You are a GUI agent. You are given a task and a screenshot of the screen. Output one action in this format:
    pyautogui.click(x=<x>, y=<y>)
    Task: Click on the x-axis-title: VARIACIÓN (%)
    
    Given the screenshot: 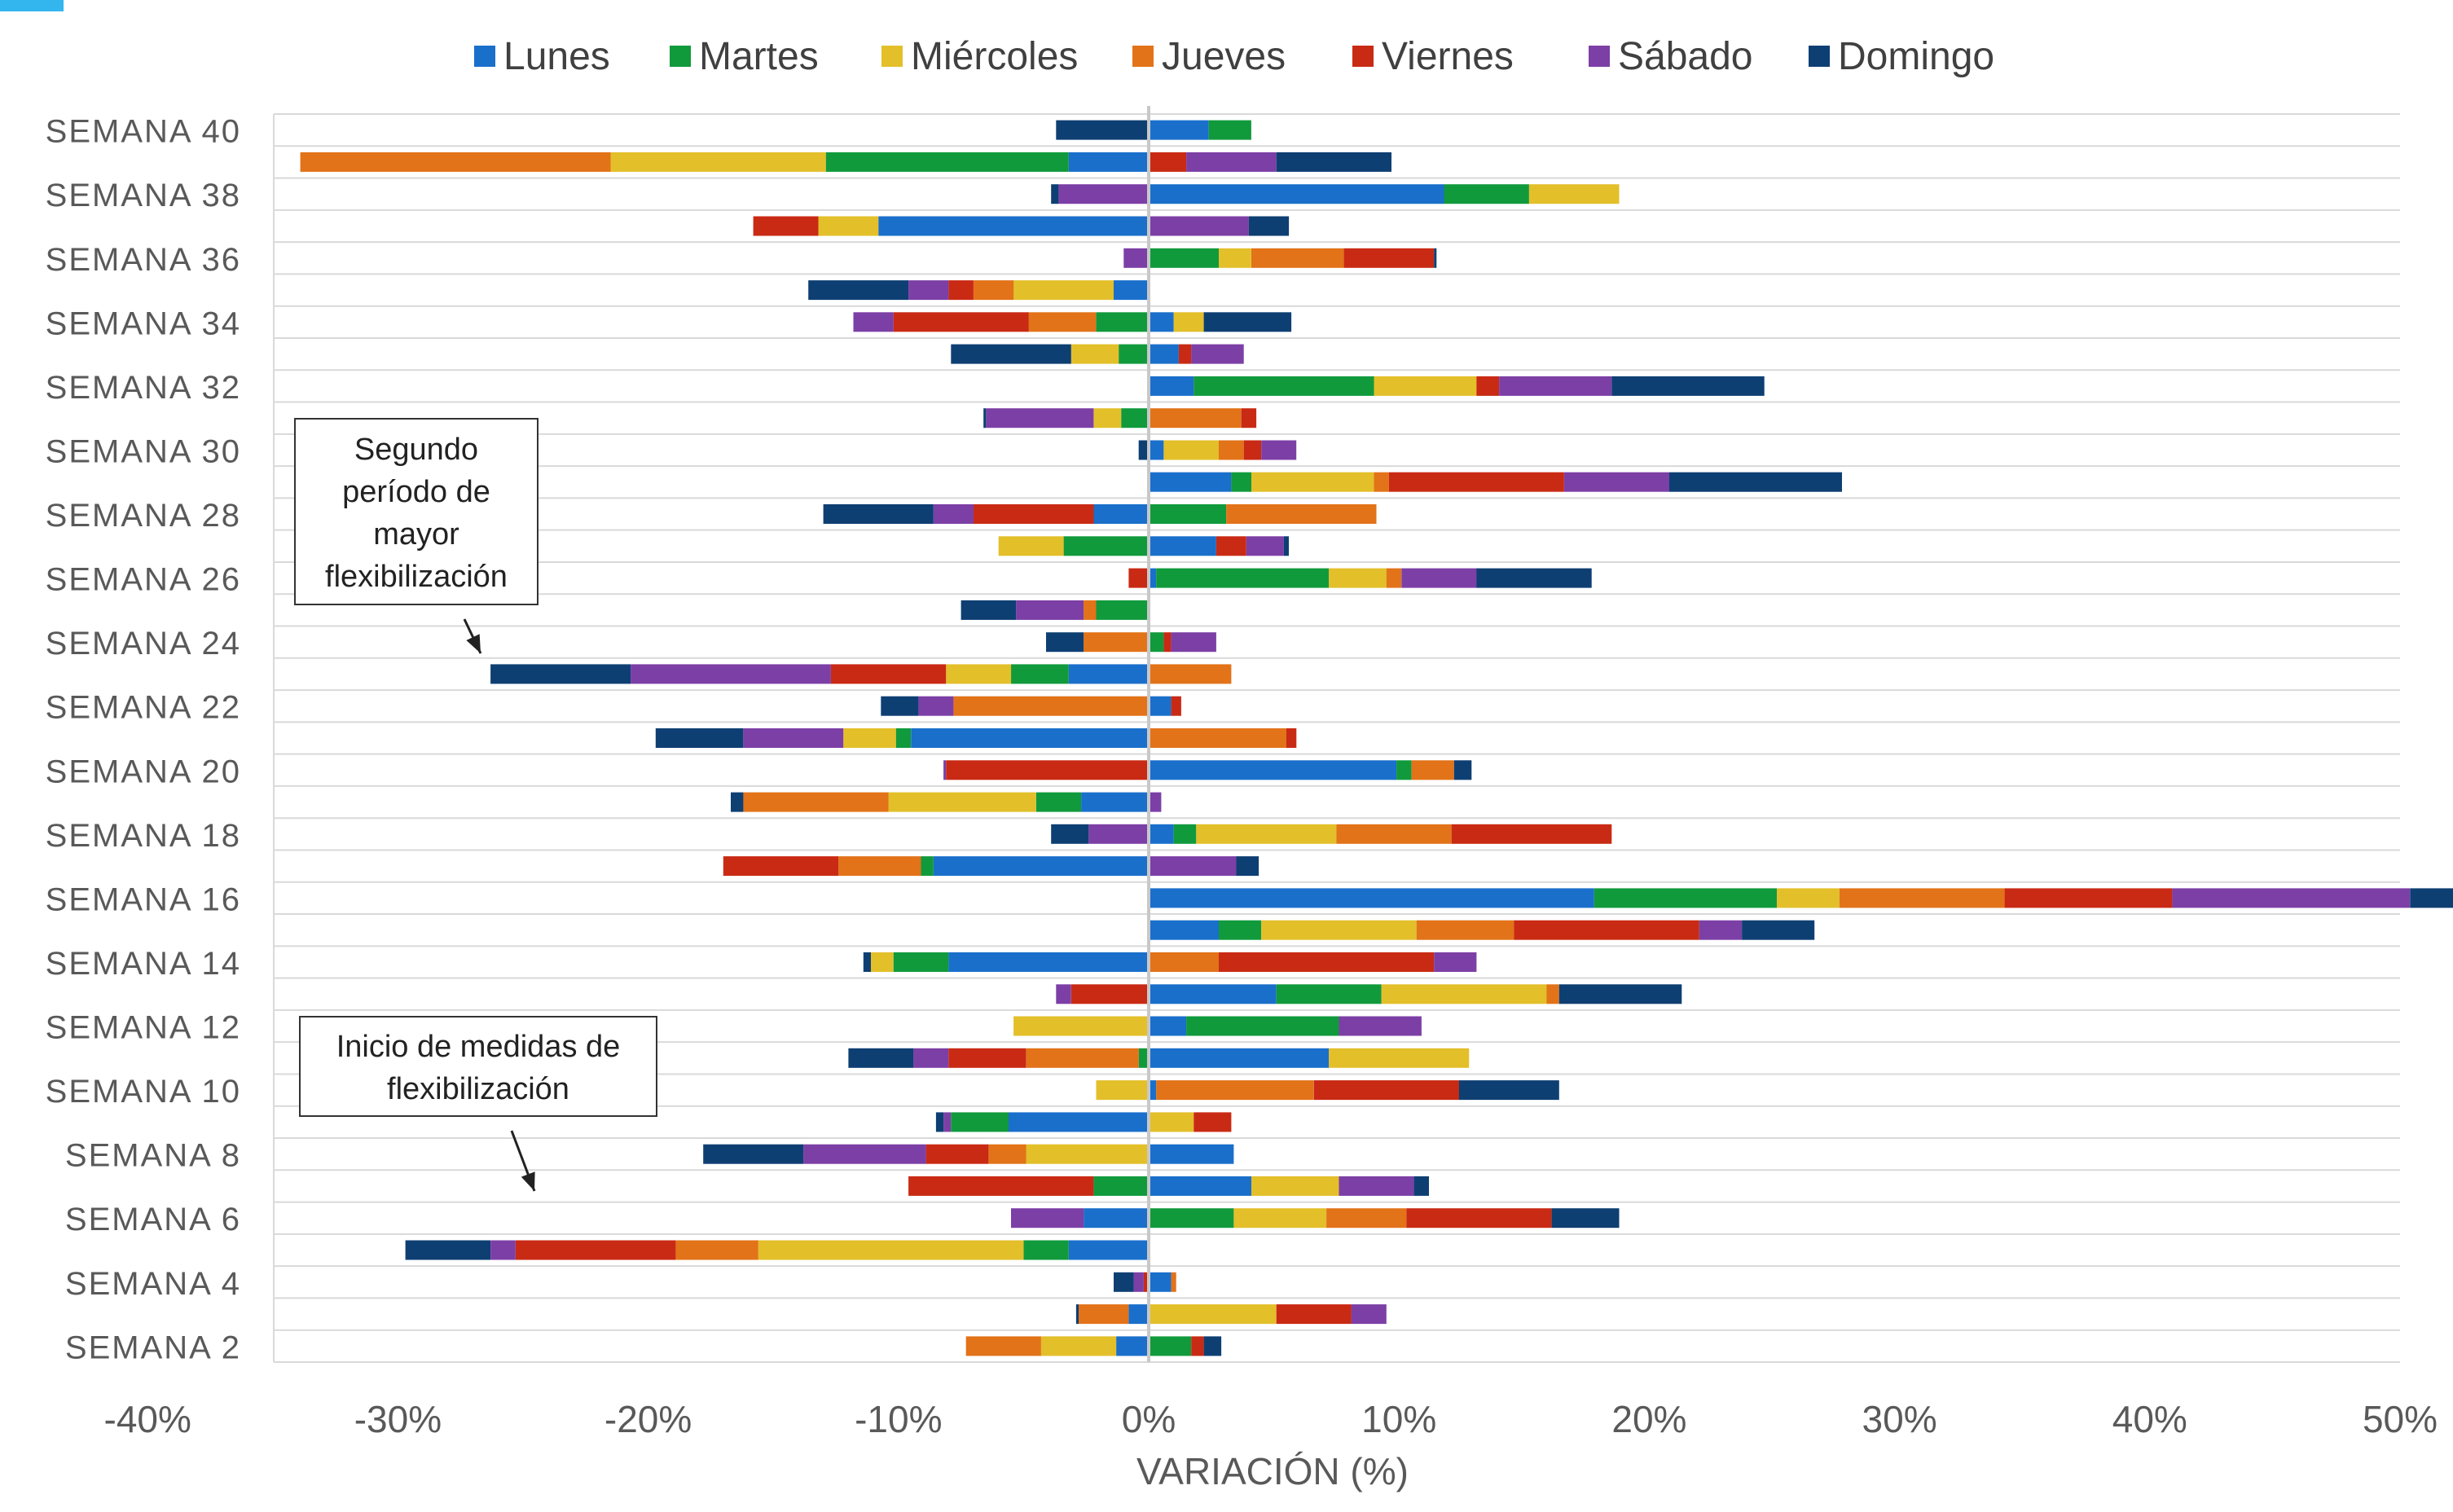 What is the action you would take?
    pyautogui.click(x=1272, y=1471)
    